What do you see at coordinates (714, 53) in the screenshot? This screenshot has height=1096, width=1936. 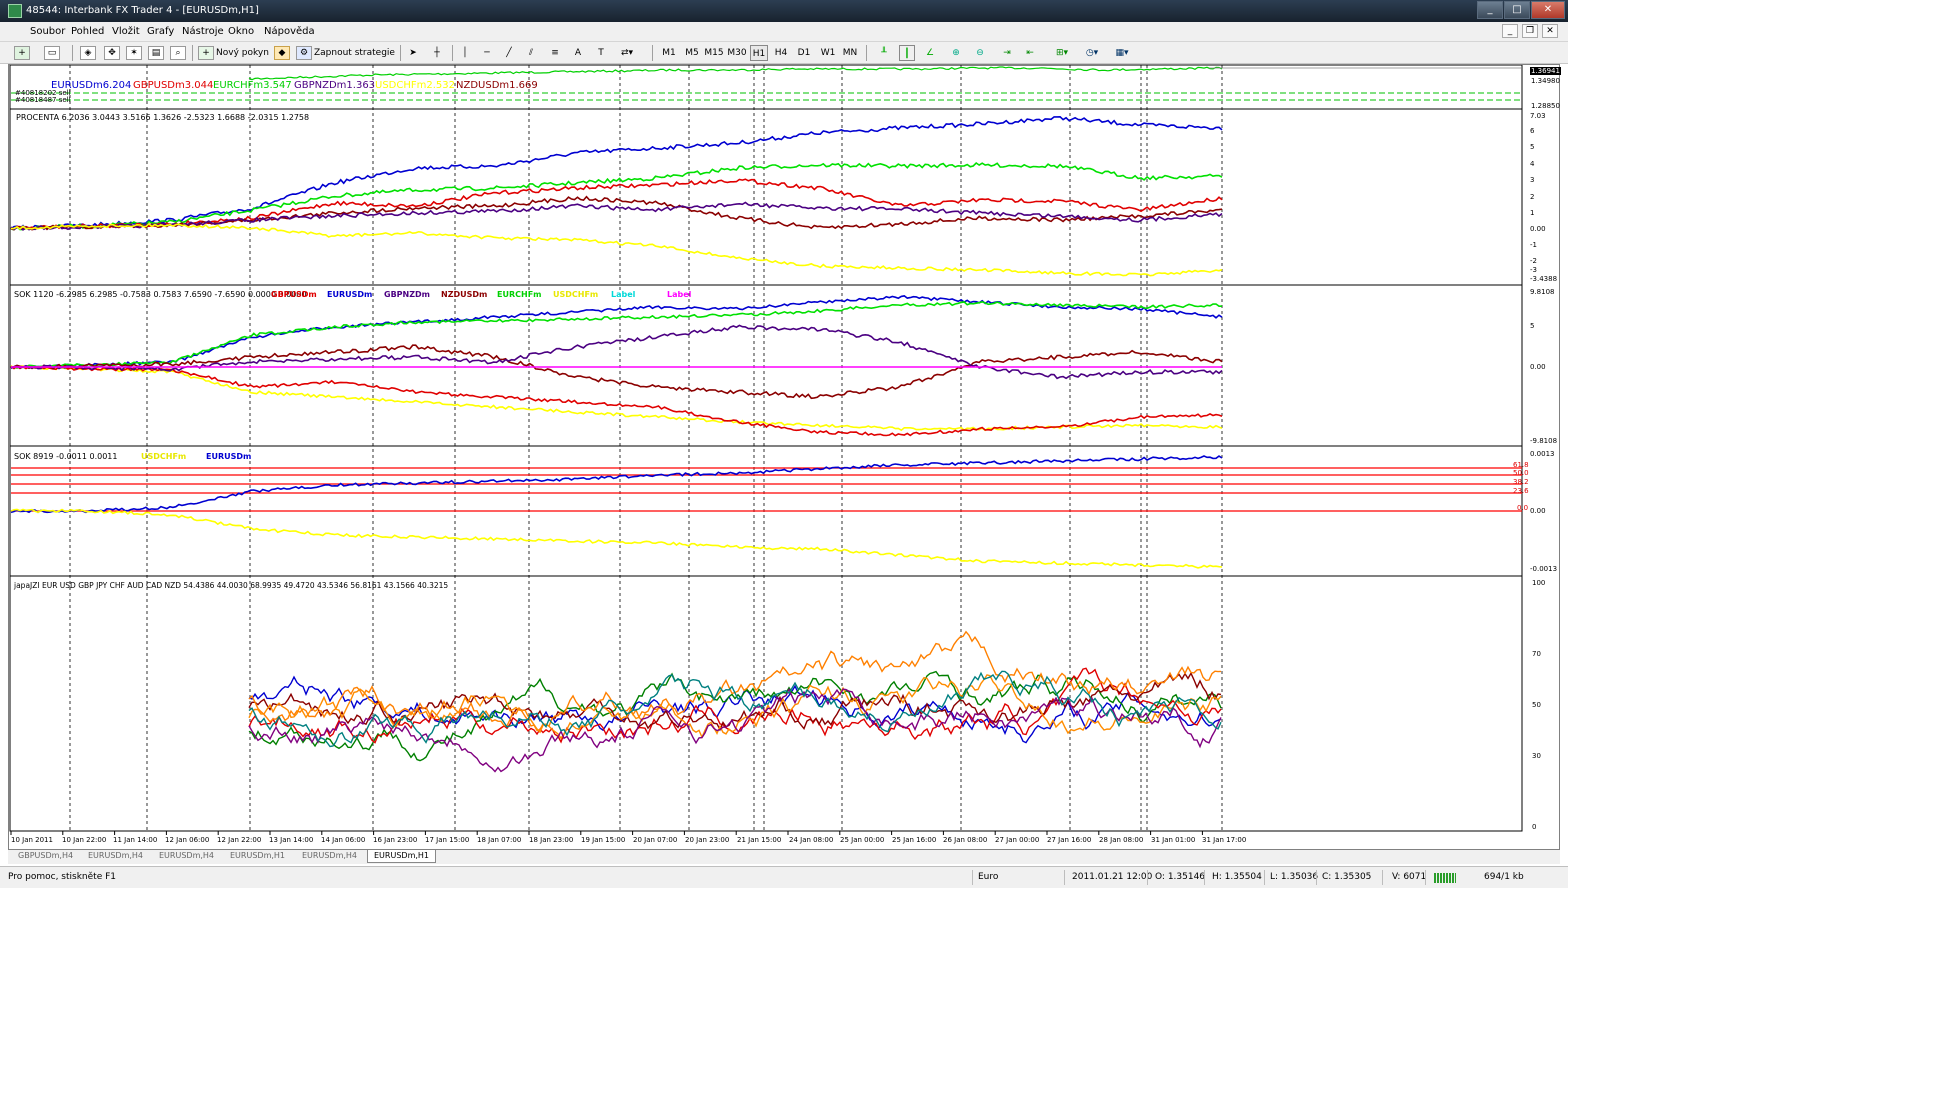 I see `period-m15: M15` at bounding box center [714, 53].